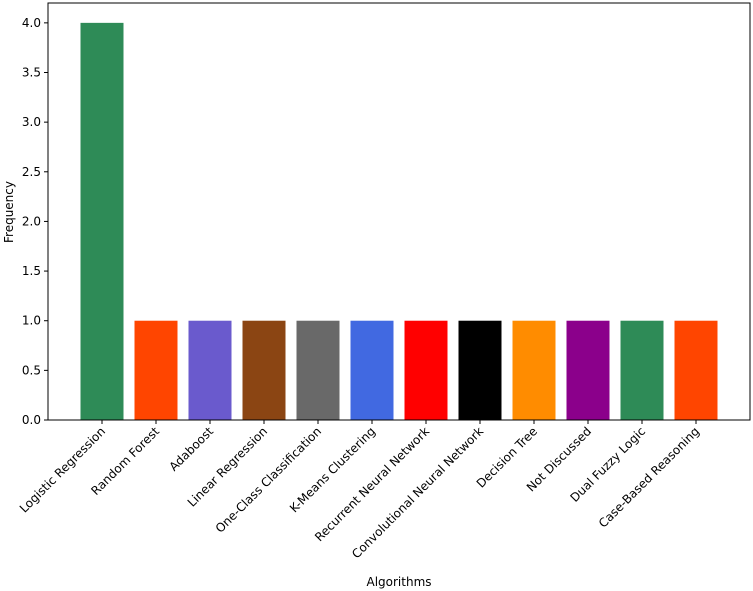 This screenshot has width=753, height=591. I want to click on y-tick-label: 2.5, so click(31, 172).